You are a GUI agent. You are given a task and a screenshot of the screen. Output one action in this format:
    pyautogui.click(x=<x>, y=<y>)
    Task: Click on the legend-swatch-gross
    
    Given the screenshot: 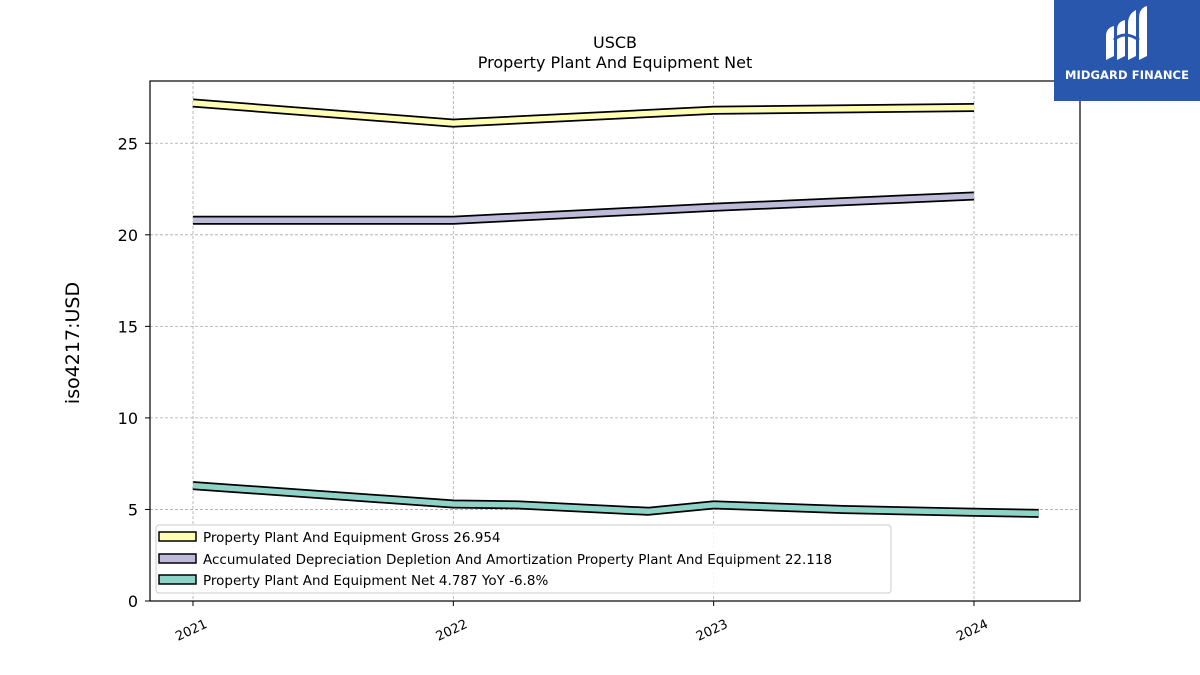 What is the action you would take?
    pyautogui.click(x=177, y=536)
    